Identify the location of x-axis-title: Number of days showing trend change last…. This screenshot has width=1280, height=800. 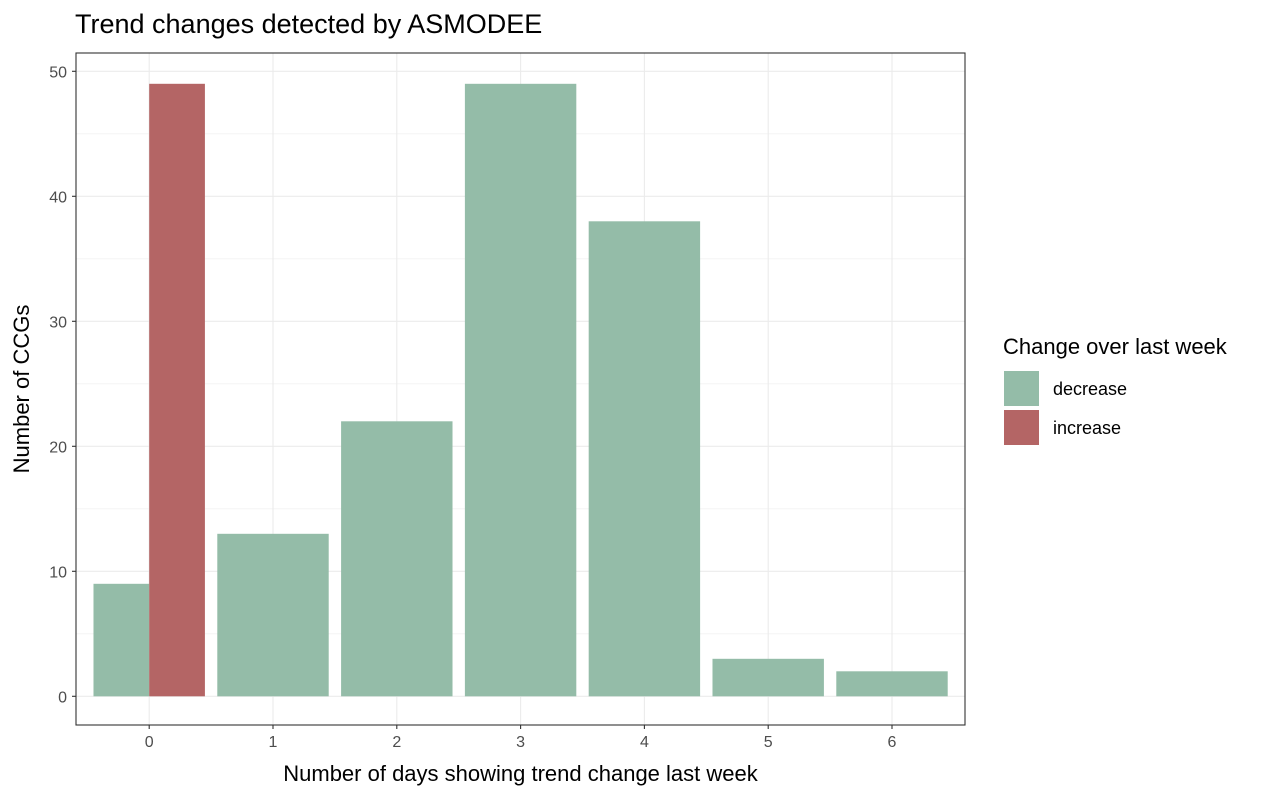
(520, 773).